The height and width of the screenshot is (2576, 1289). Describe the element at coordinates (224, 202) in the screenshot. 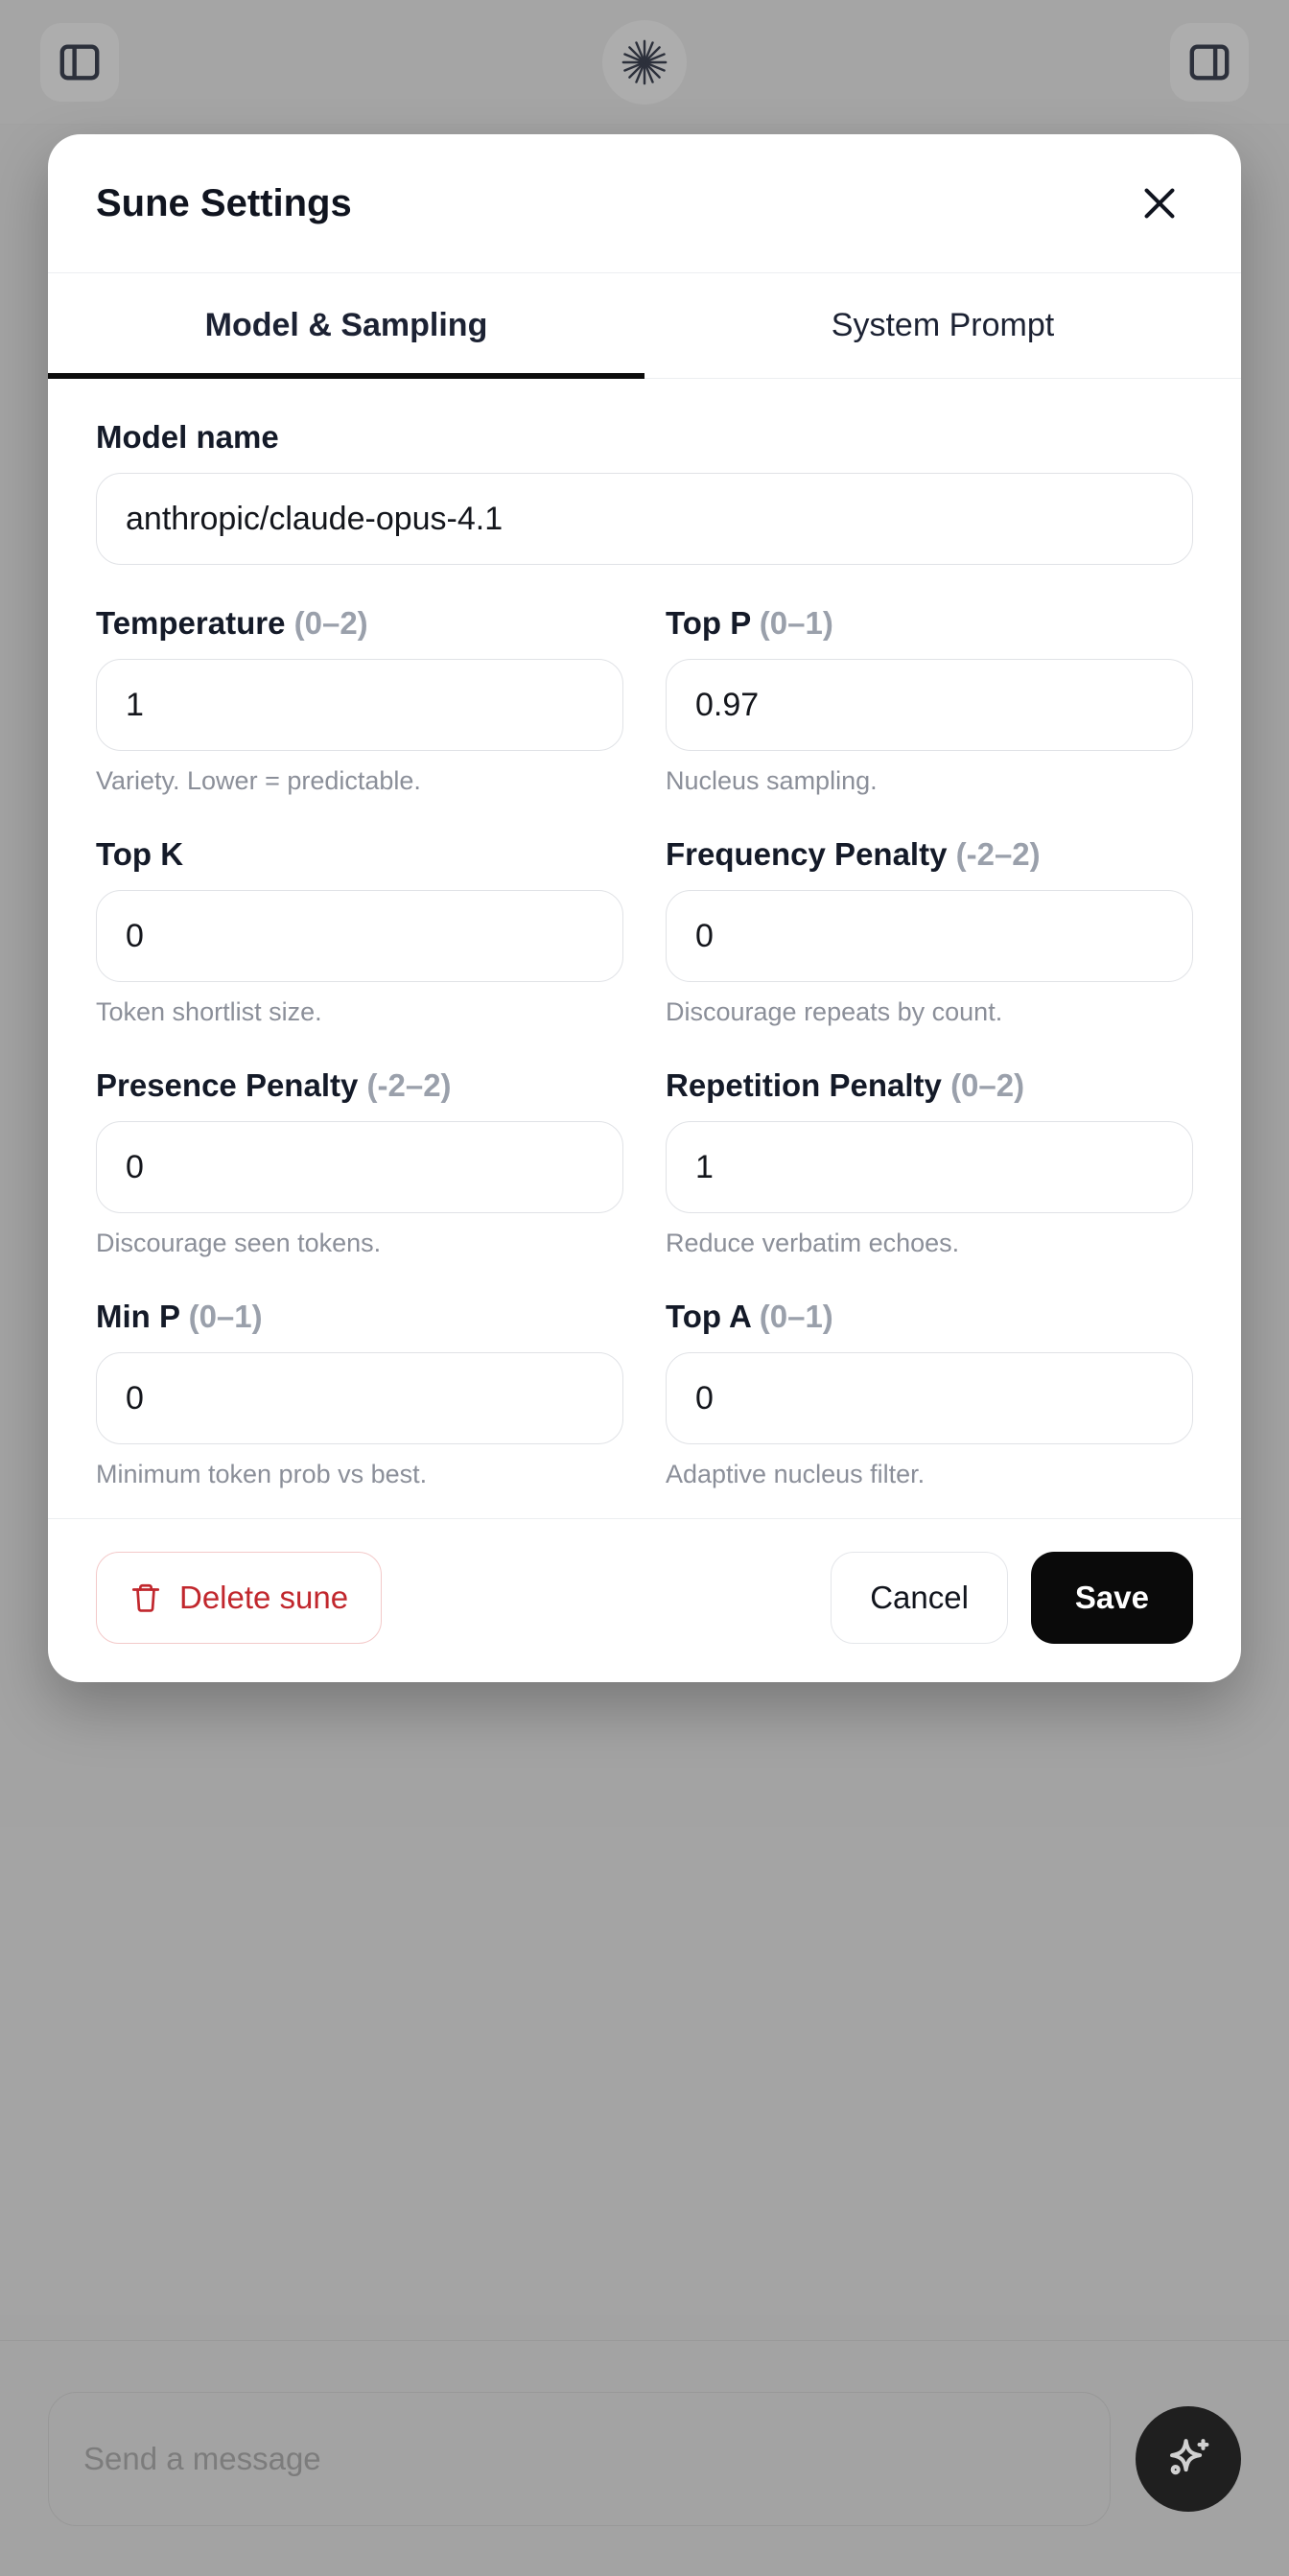

I see `page-title: Sune Settings` at that location.